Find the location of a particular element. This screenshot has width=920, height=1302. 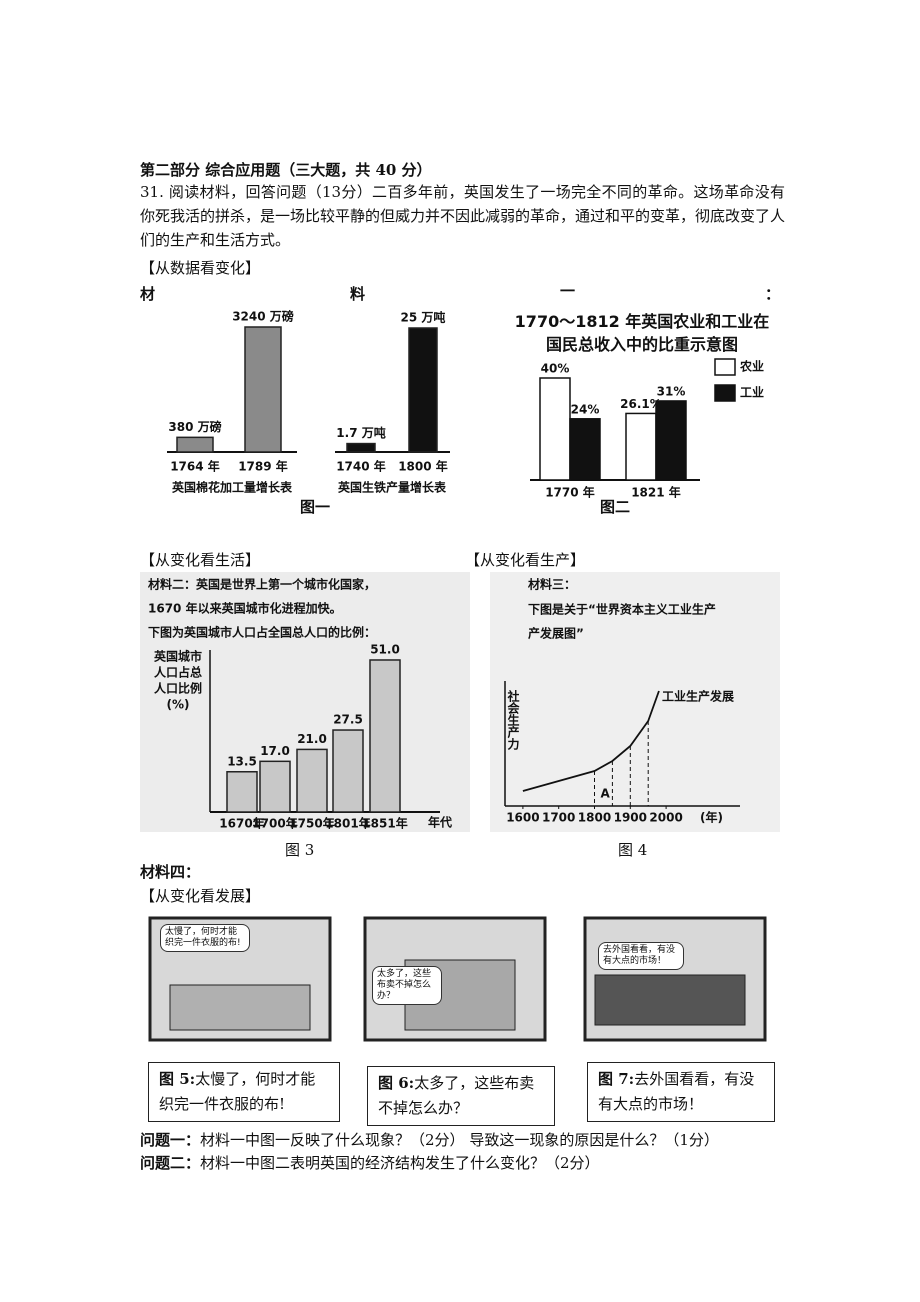

category-label: 1750年 is located at coordinates (311, 823).